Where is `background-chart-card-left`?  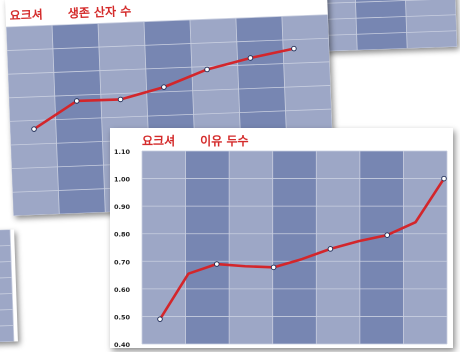
background-chart-card-left is located at coordinates (9, 286).